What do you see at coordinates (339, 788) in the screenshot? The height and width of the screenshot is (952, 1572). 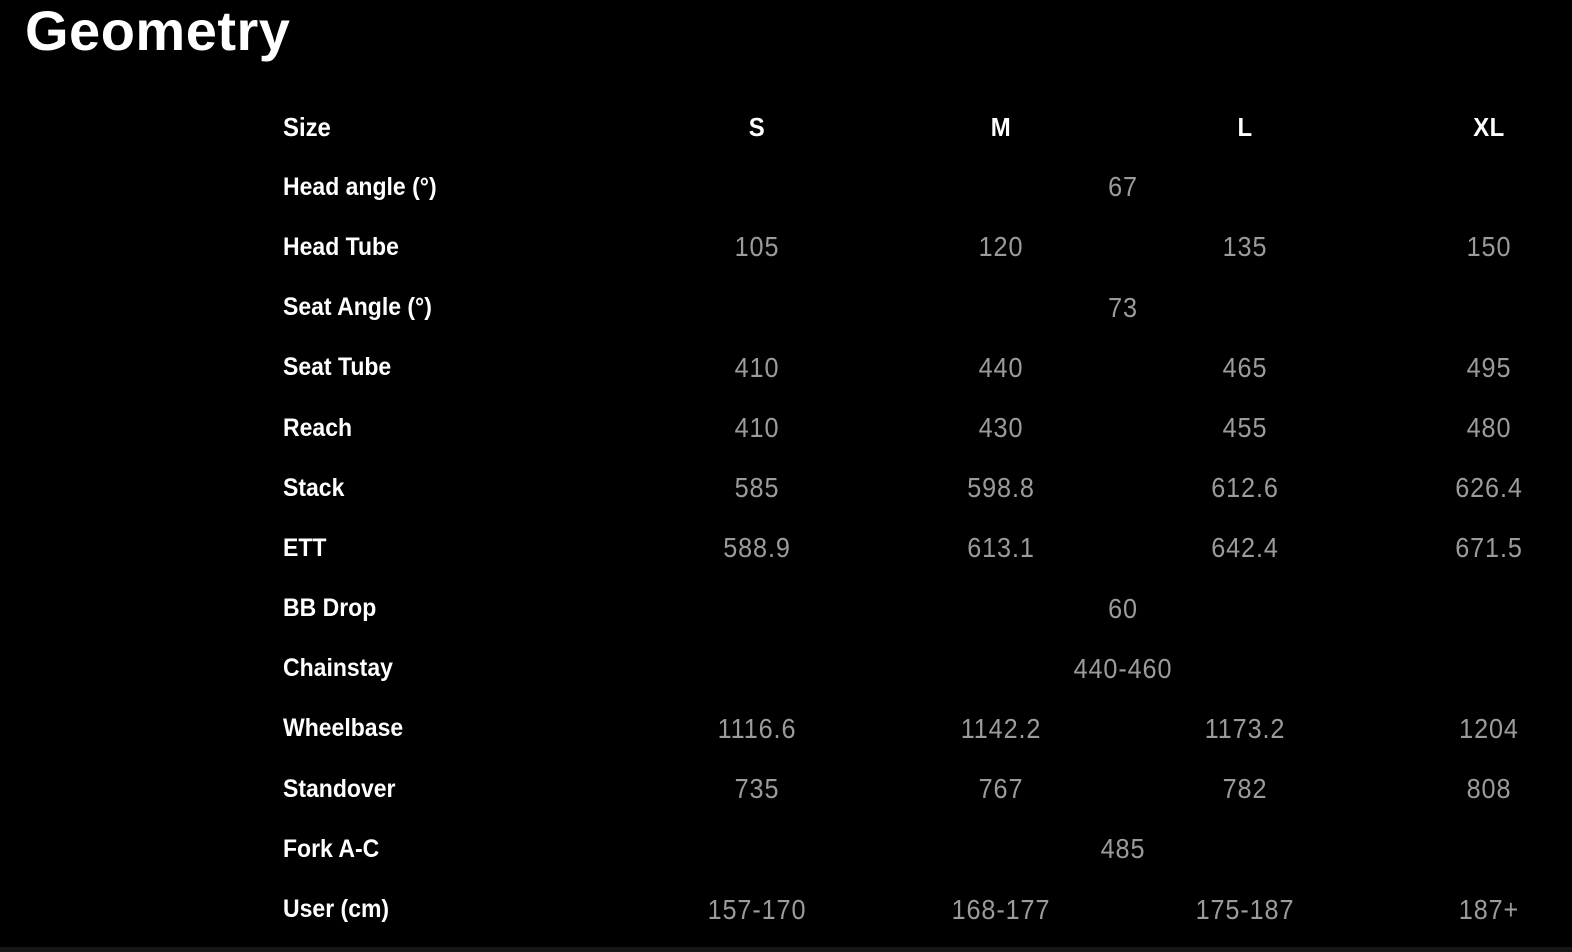 I see `row-label: Standover` at bounding box center [339, 788].